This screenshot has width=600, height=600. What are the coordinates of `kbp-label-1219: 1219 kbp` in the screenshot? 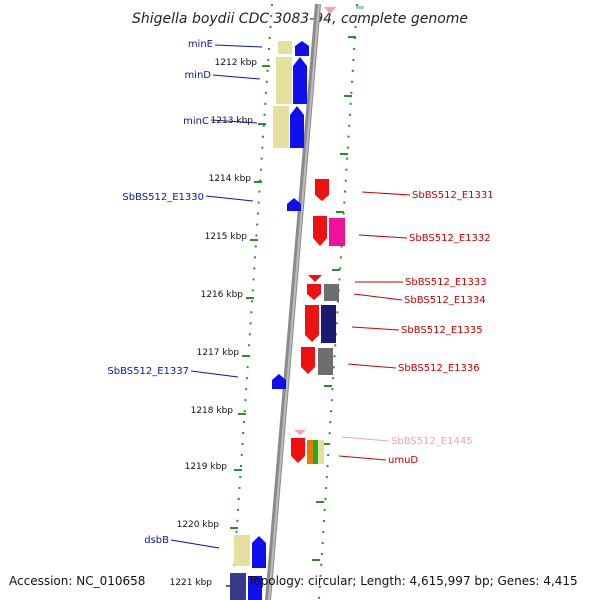 It's located at (206, 467).